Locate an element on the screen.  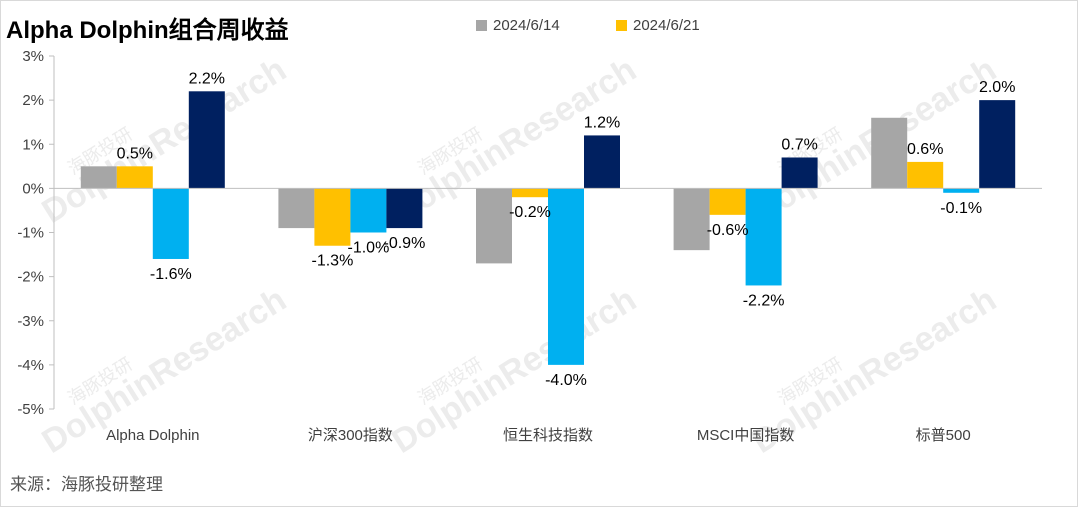
x-tick-label: Alpha Dolphin is located at coordinates (152, 435).